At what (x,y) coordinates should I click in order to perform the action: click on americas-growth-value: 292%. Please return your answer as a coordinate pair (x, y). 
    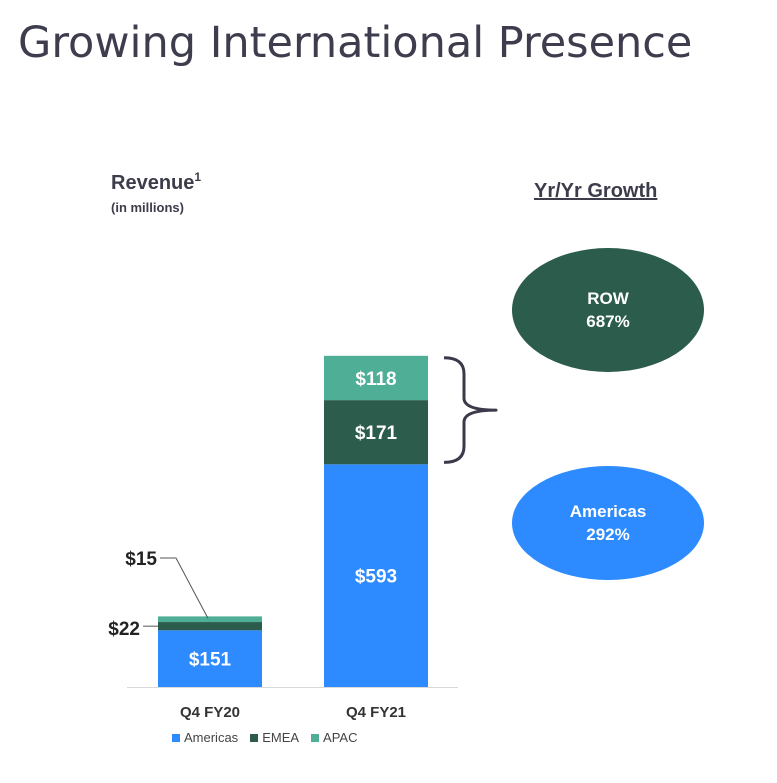
    Looking at the image, I should click on (608, 534).